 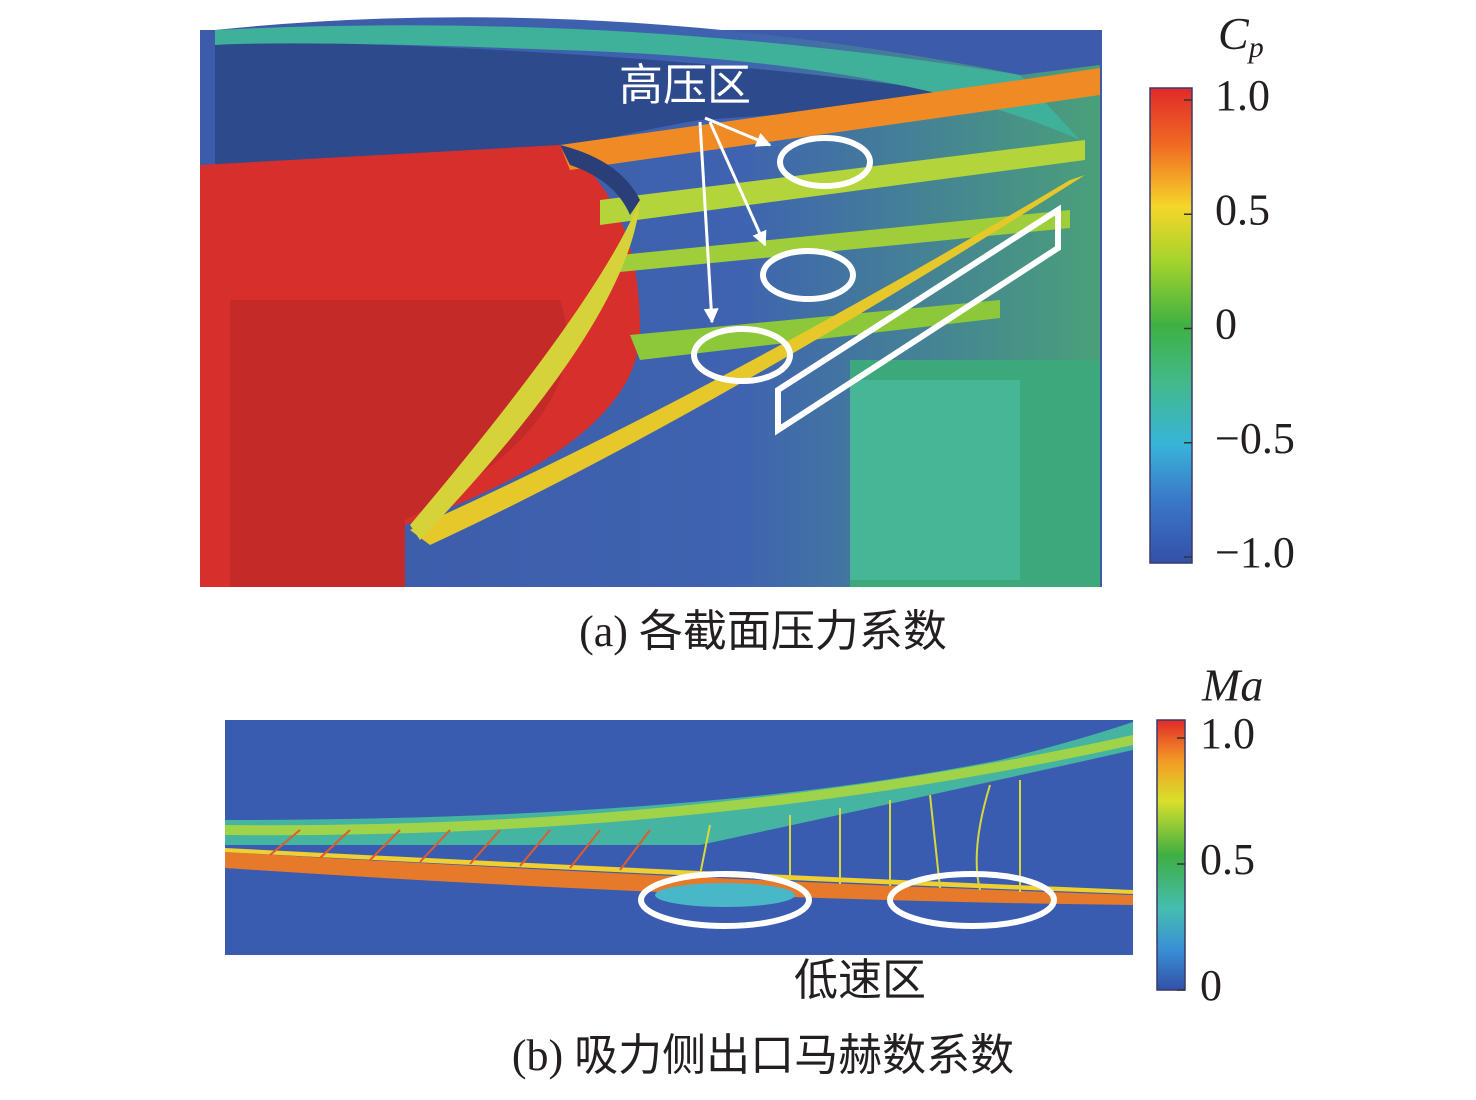 I want to click on ma-colorbar-title: Ma, so click(x=1232, y=685).